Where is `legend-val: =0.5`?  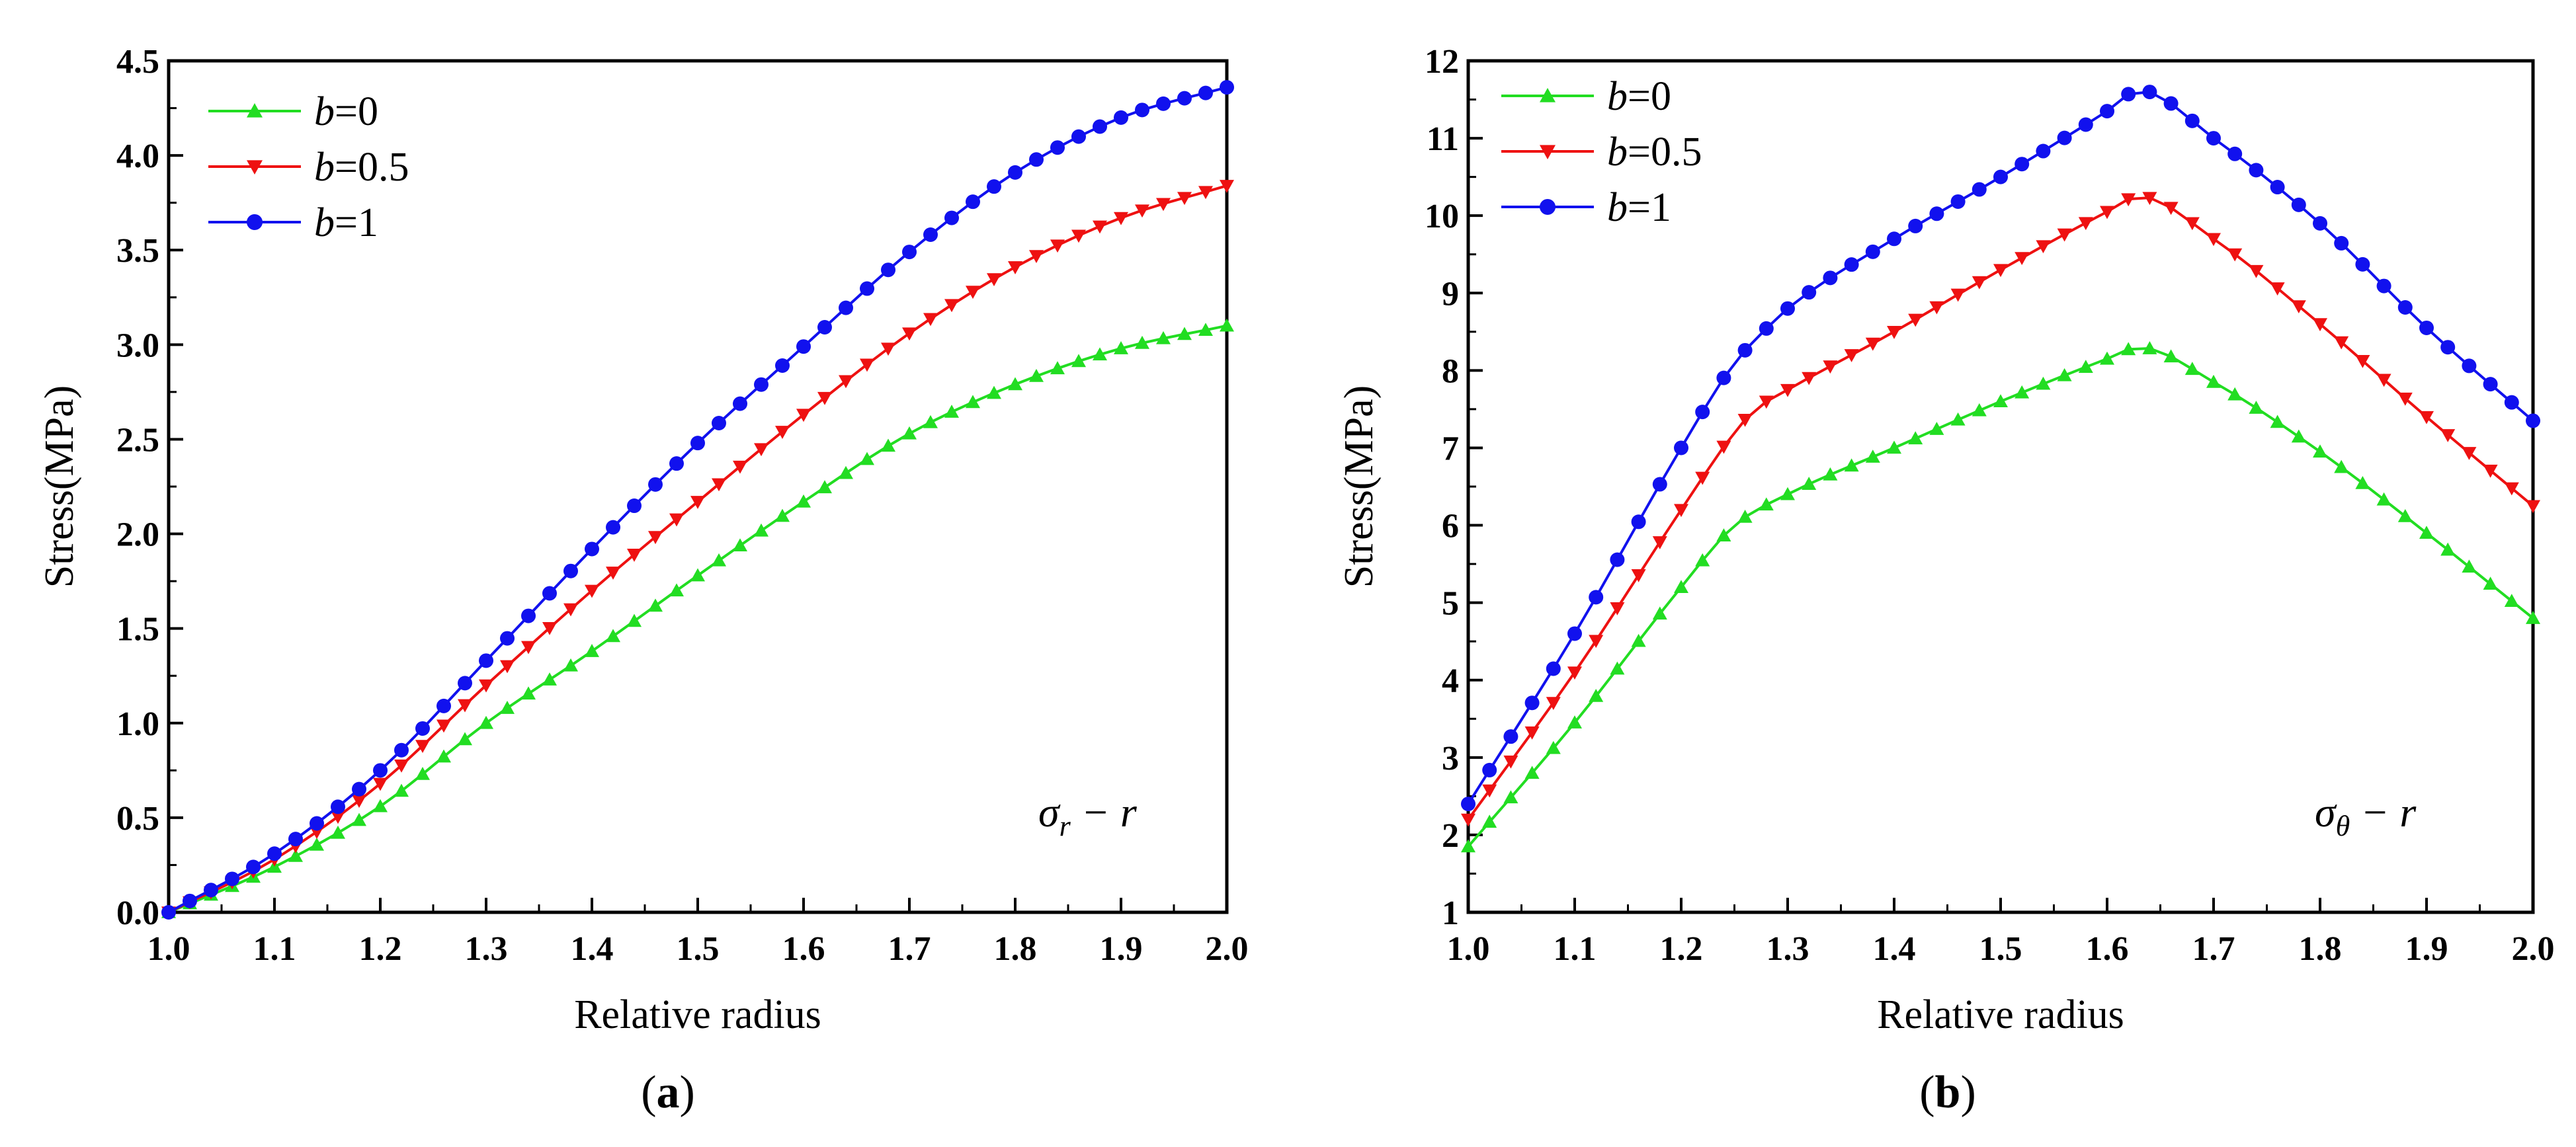
legend-val: =0.5 is located at coordinates (1665, 153).